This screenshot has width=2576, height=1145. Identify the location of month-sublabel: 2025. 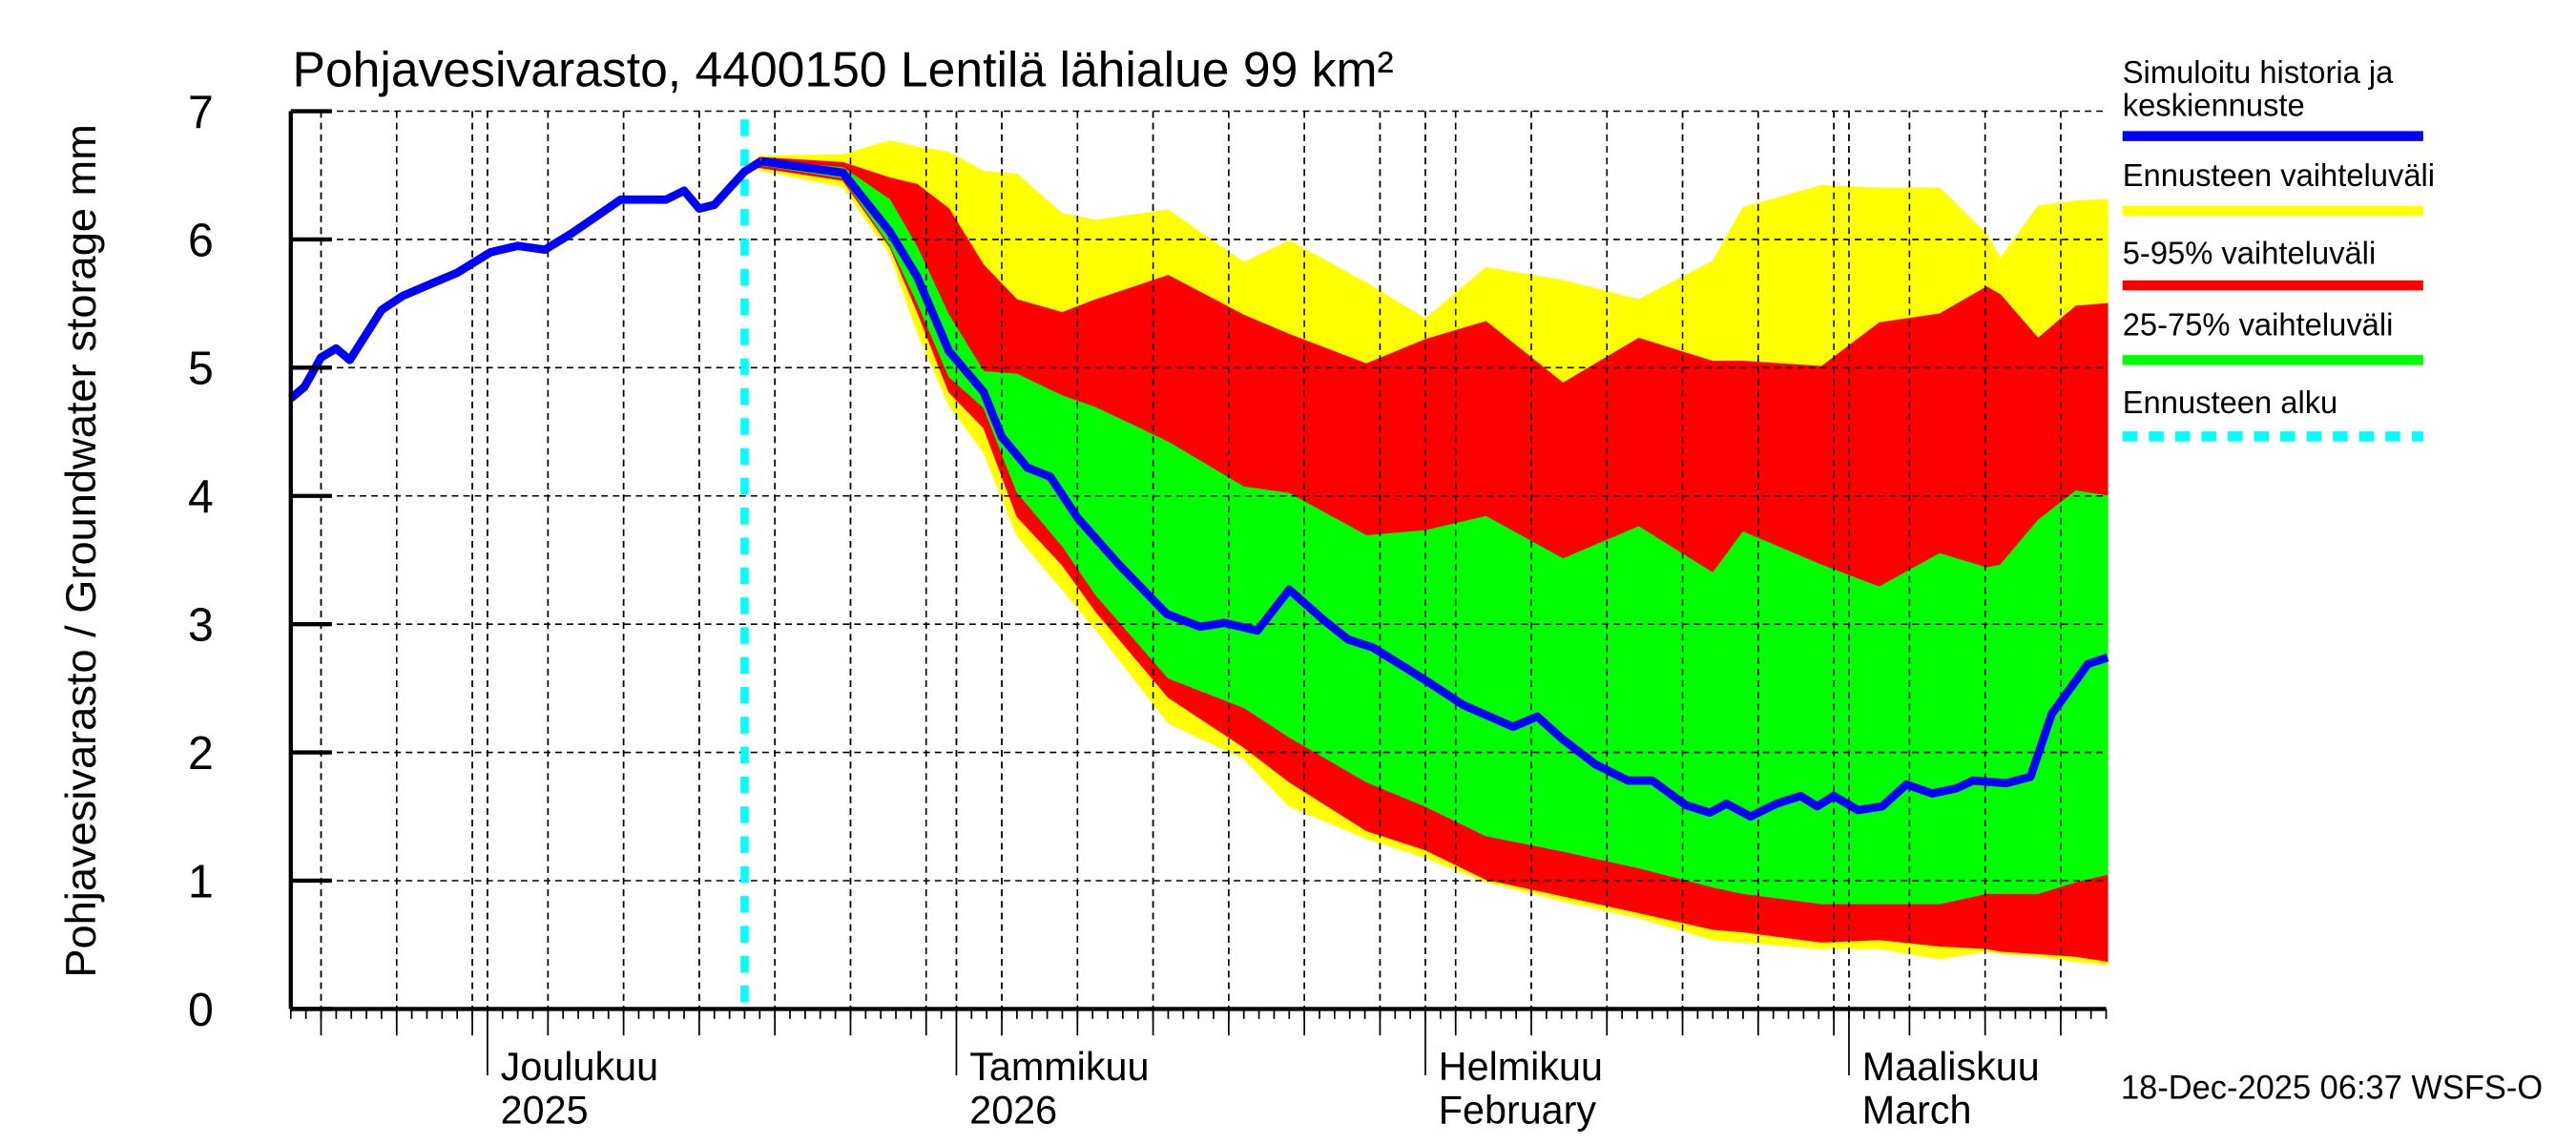
(545, 1109).